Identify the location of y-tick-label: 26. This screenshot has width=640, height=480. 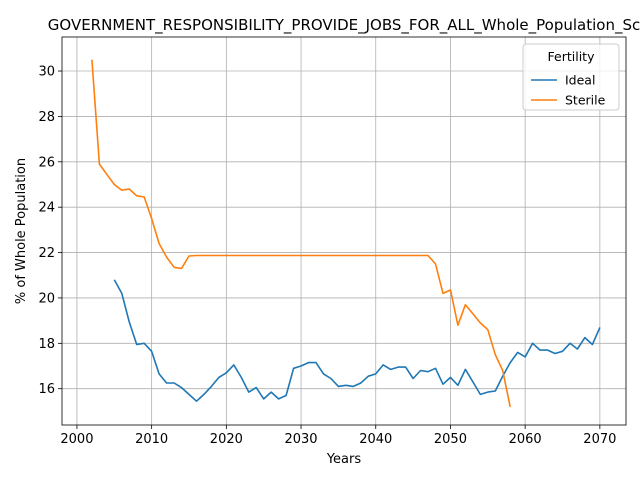
(46, 162).